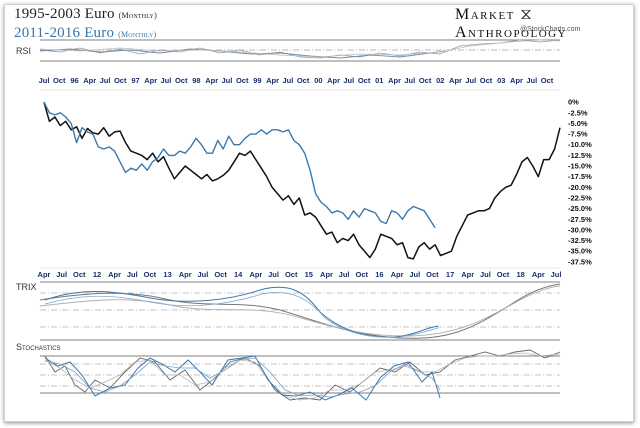  What do you see at coordinates (527, 14) in the screenshot?
I see `dna-icon: ⧖` at bounding box center [527, 14].